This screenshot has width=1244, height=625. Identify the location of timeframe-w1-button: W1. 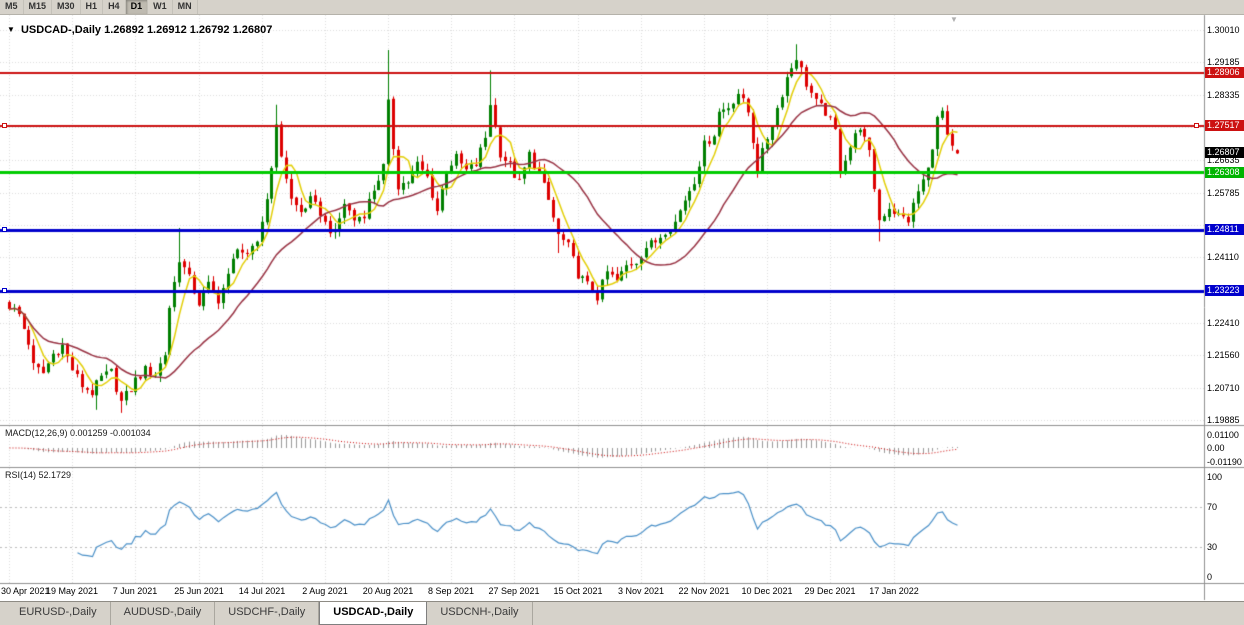
(160, 7).